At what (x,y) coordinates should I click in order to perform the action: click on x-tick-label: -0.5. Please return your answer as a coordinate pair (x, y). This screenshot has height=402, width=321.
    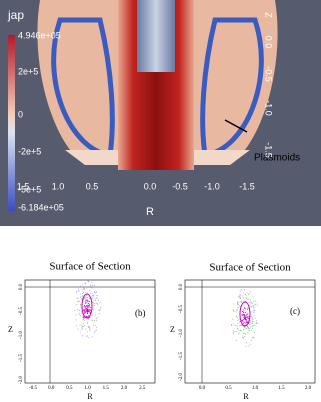
    Looking at the image, I should click on (33, 388).